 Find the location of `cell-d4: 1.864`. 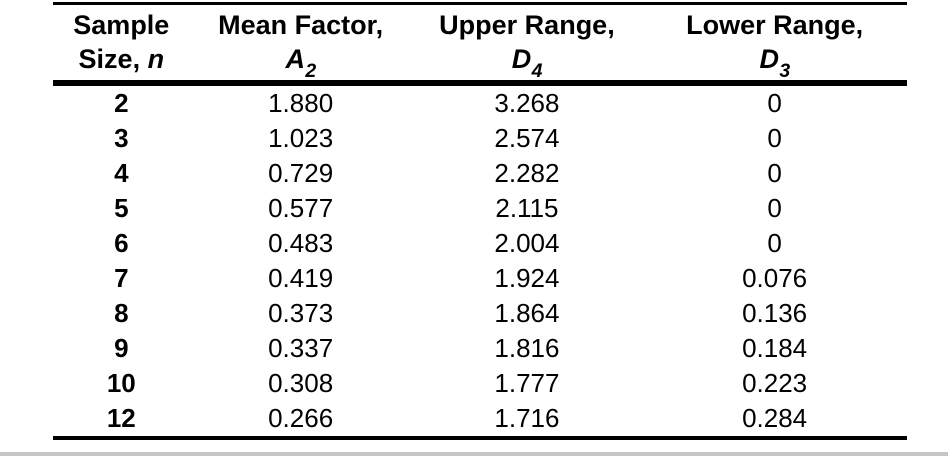

cell-d4: 1.864 is located at coordinates (527, 313).